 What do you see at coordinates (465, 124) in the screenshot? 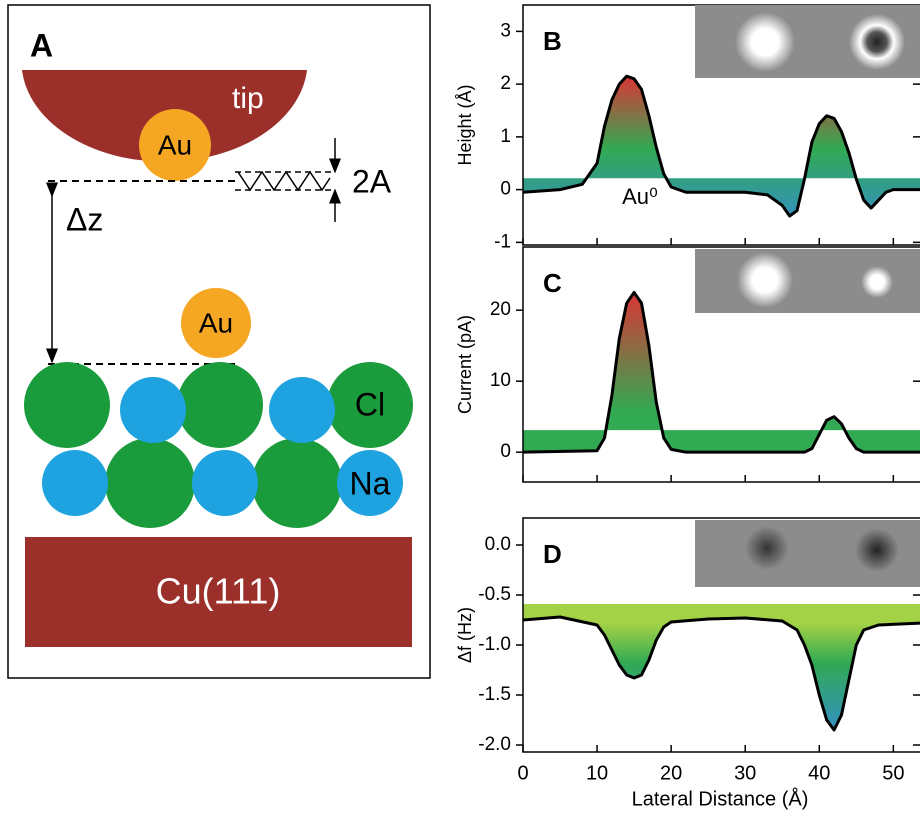
I see `y-axis-label: Height (Å)` at bounding box center [465, 124].